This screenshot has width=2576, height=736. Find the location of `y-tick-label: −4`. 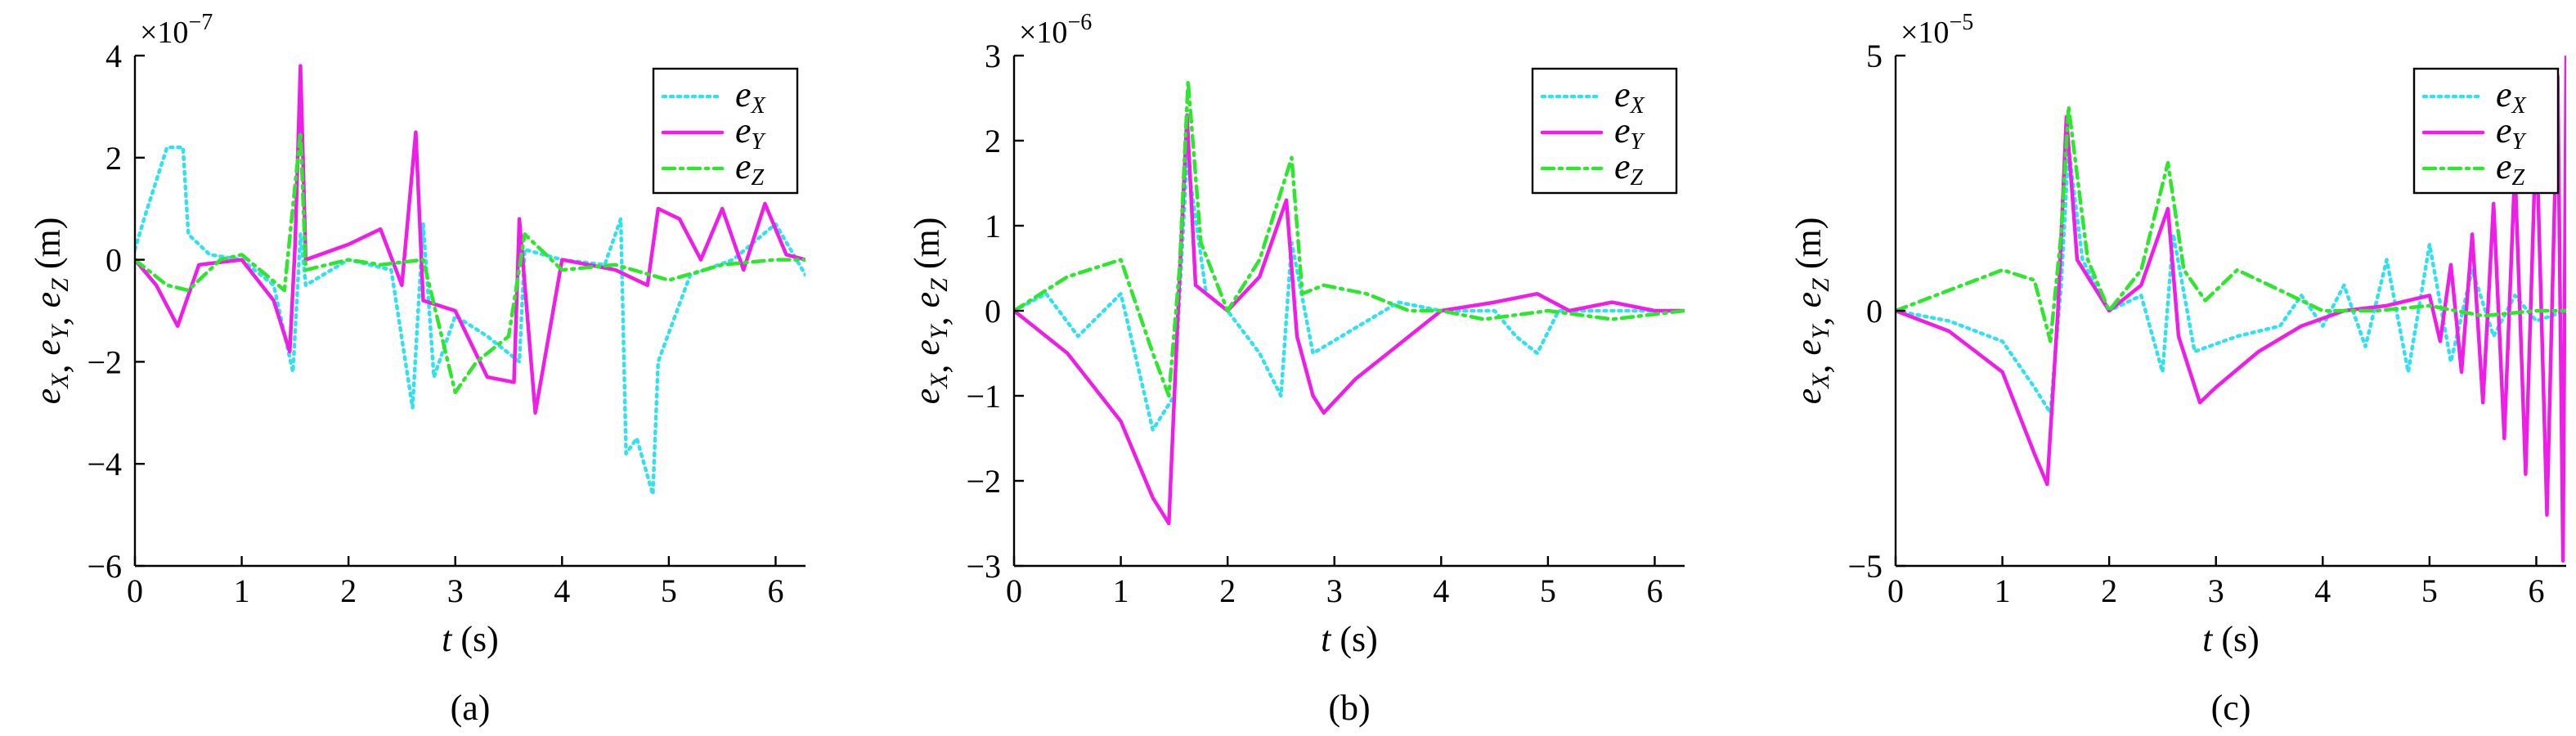

y-tick-label: −4 is located at coordinates (104, 464).